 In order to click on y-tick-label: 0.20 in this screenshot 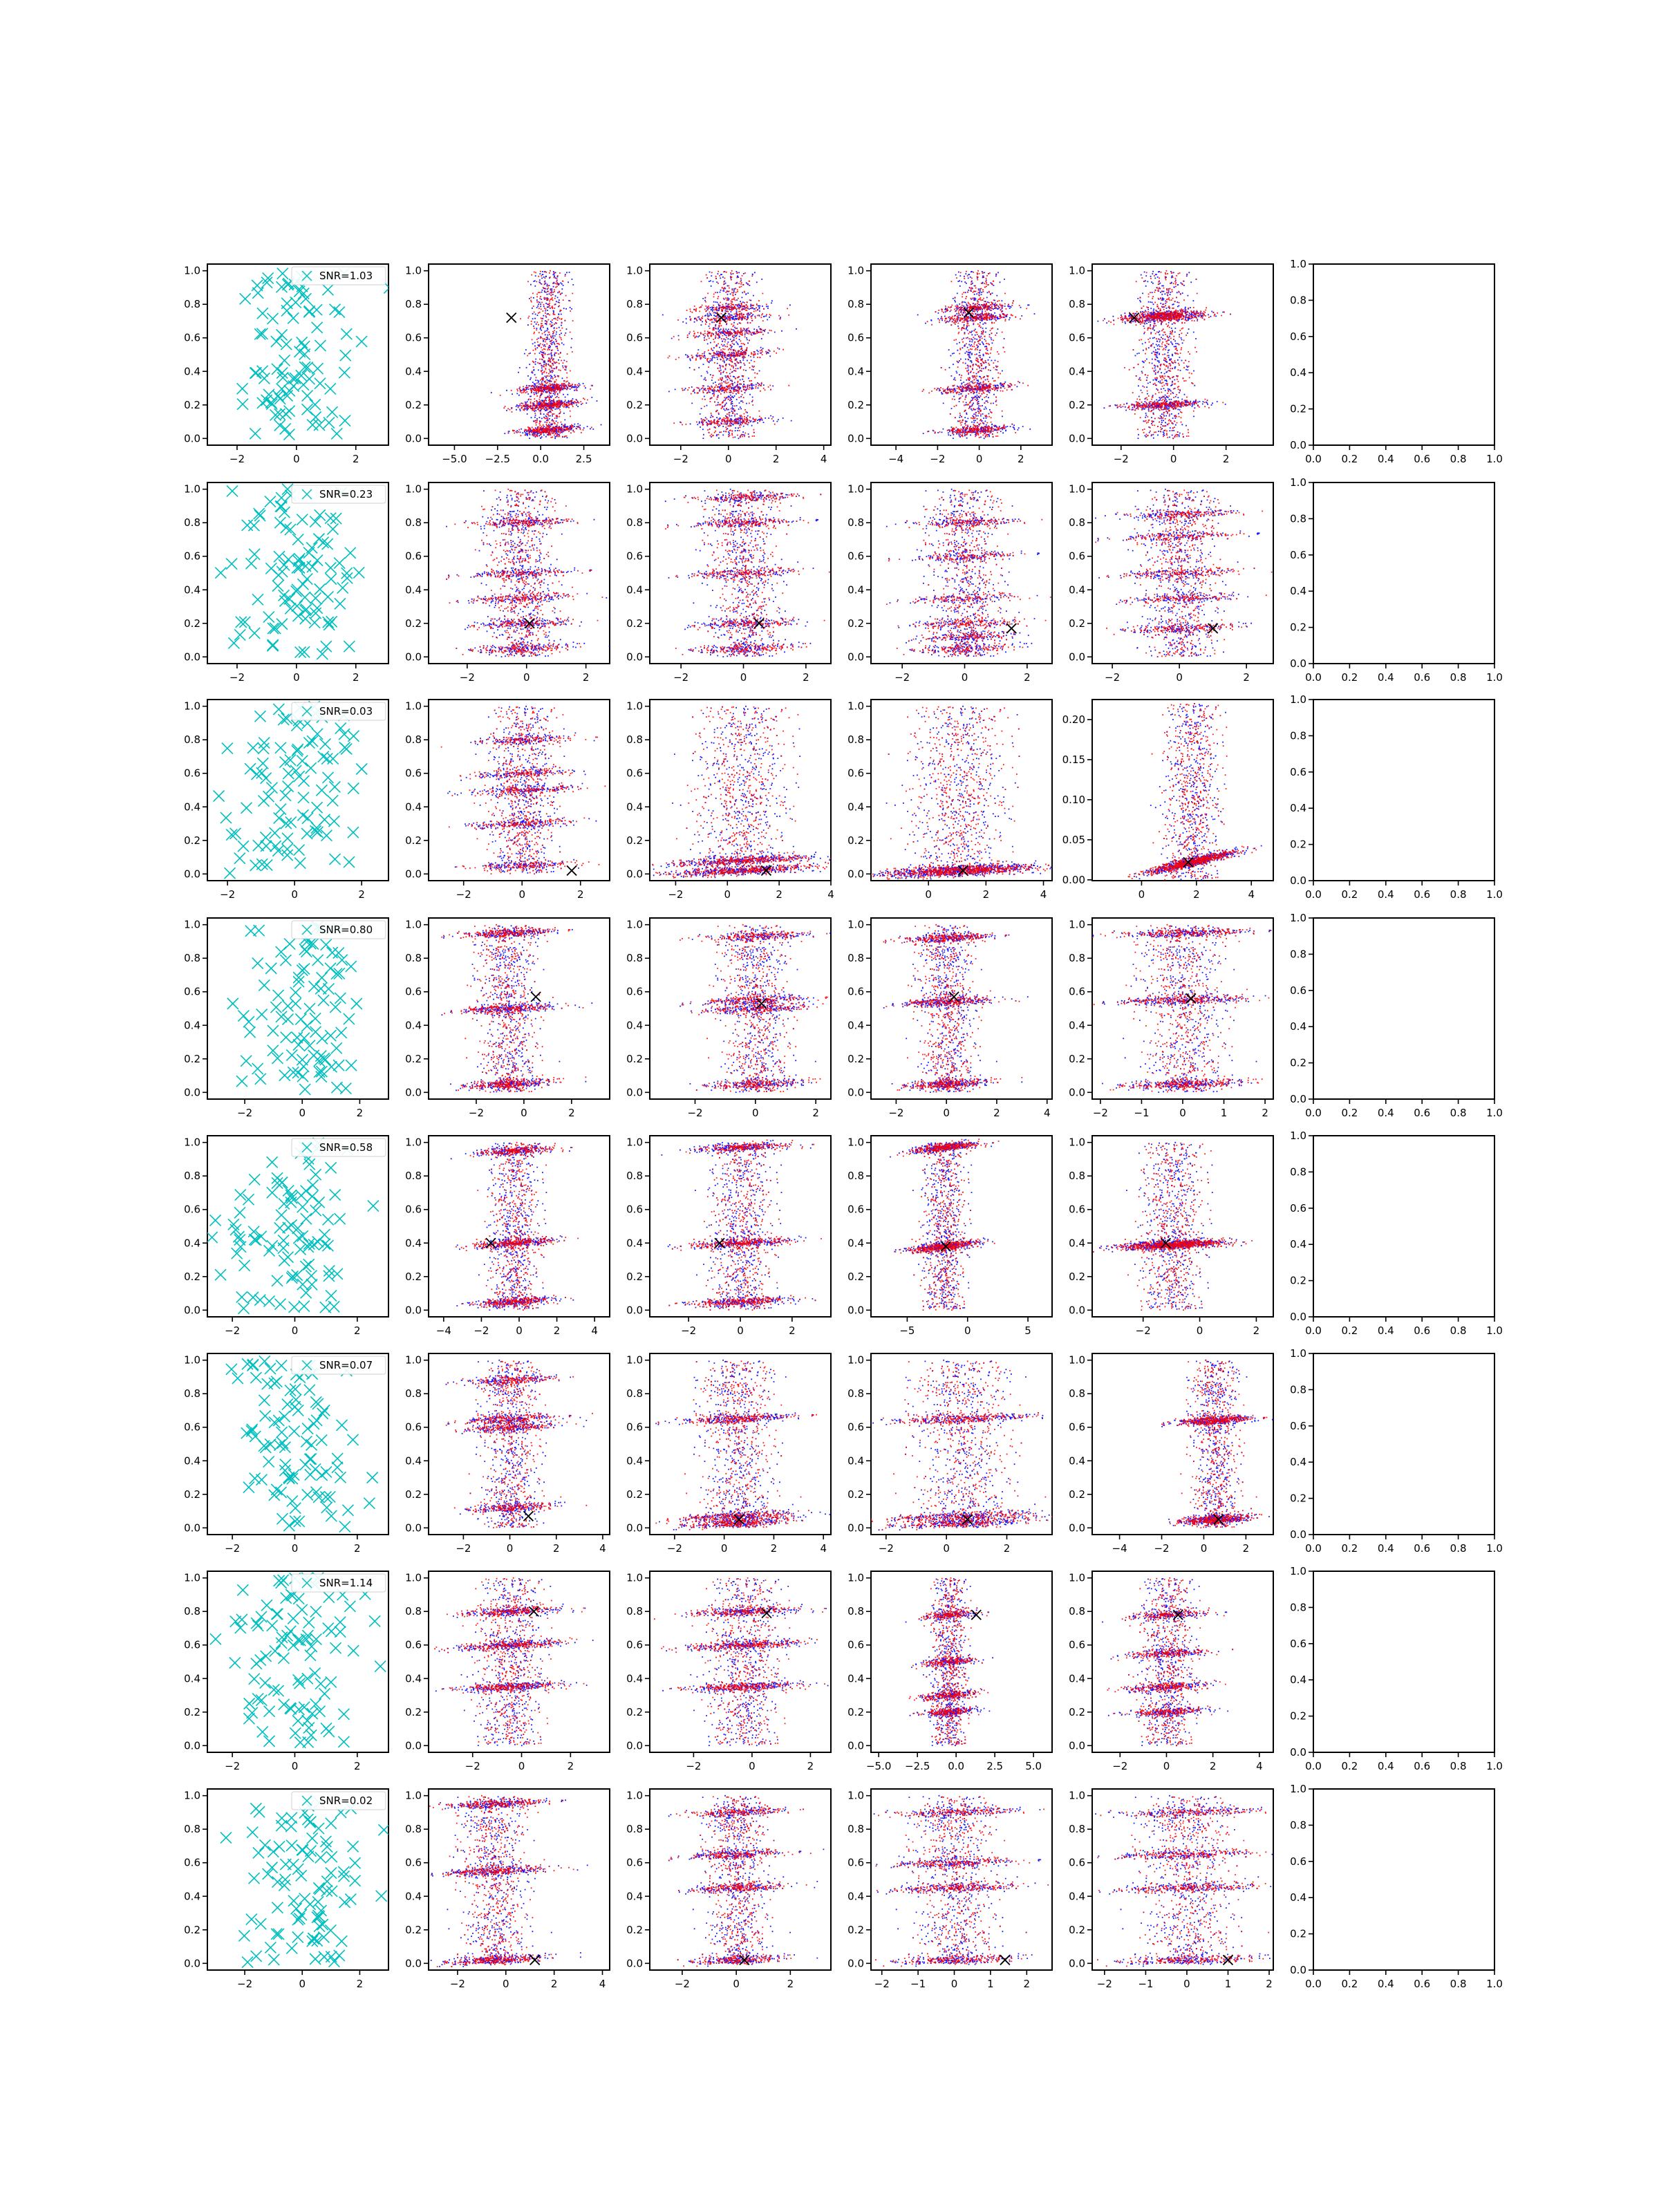, I will do `click(1073, 719)`.